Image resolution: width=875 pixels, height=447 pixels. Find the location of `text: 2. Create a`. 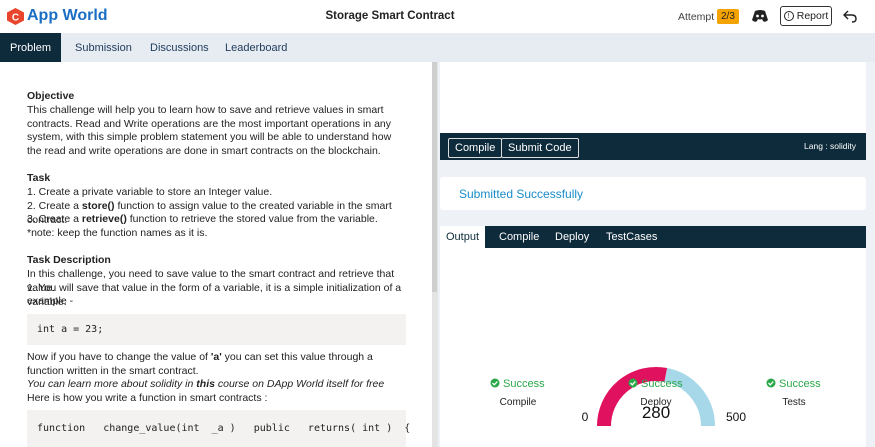

text: 2. Create a is located at coordinates (54, 206).